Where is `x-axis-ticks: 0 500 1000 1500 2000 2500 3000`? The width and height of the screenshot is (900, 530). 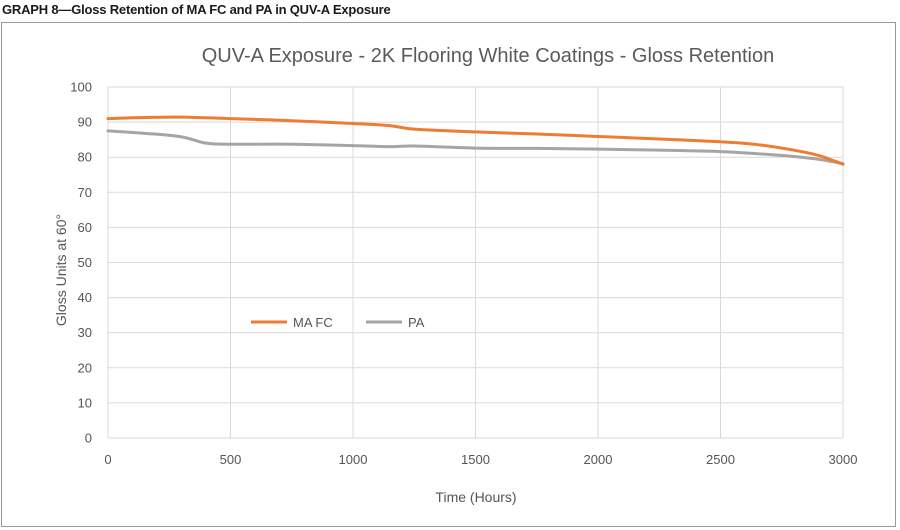
x-axis-ticks: 0 500 1000 1500 2000 2500 3000 is located at coordinates (480, 459).